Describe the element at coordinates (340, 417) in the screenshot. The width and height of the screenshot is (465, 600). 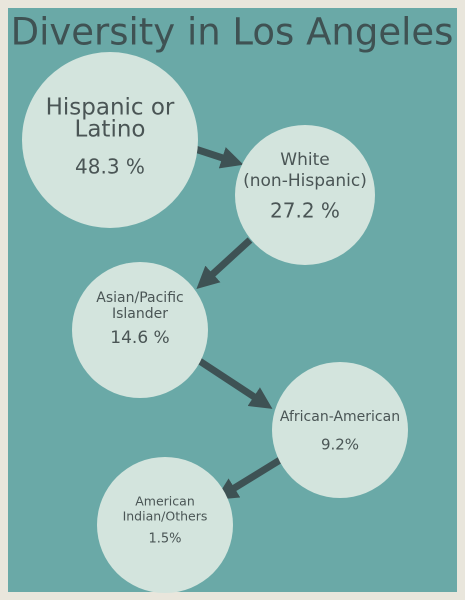
I see `node-label: African-American` at that location.